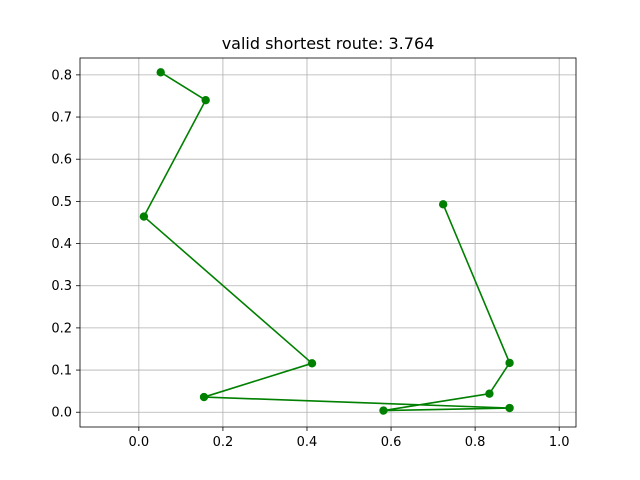  I want to click on x-tick-label: 1.0, so click(559, 442).